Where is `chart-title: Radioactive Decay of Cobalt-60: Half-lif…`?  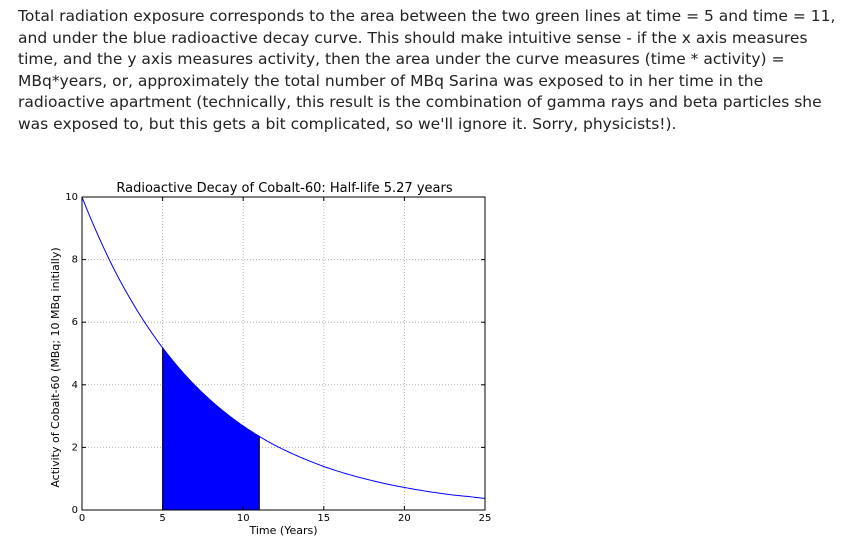
chart-title: Radioactive Decay of Cobalt-60: Half-lif… is located at coordinates (284, 188).